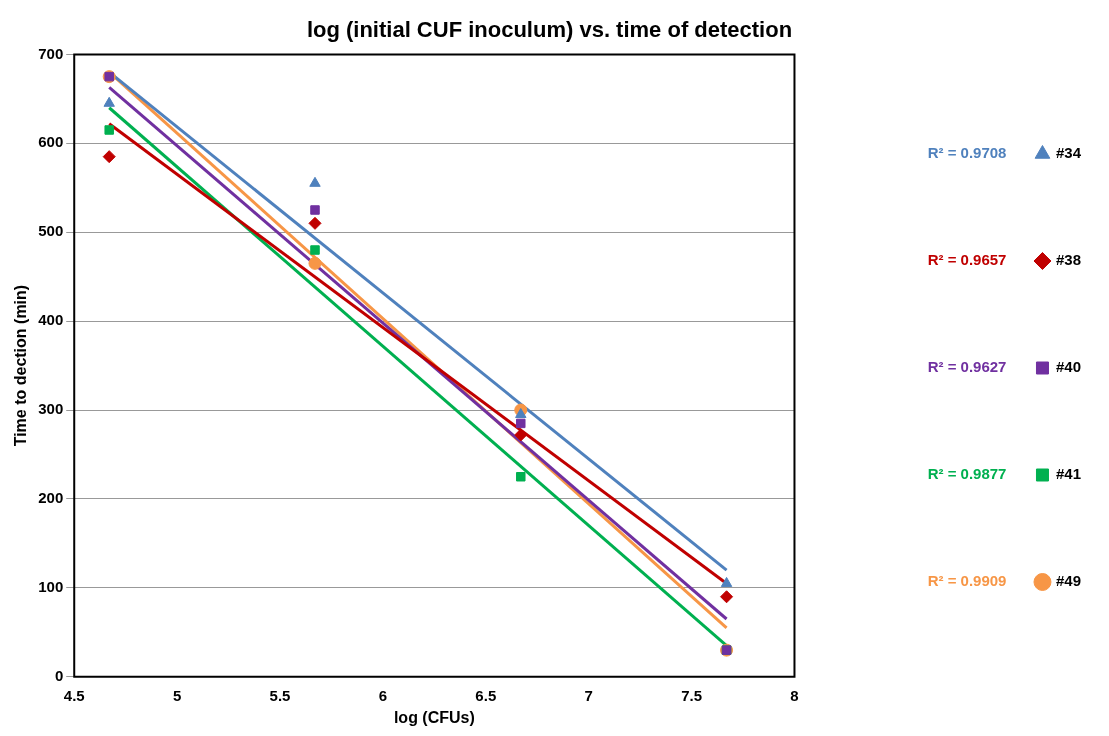 This screenshot has height=736, width=1109. What do you see at coordinates (588, 695) in the screenshot?
I see `x-tick-label: 7` at bounding box center [588, 695].